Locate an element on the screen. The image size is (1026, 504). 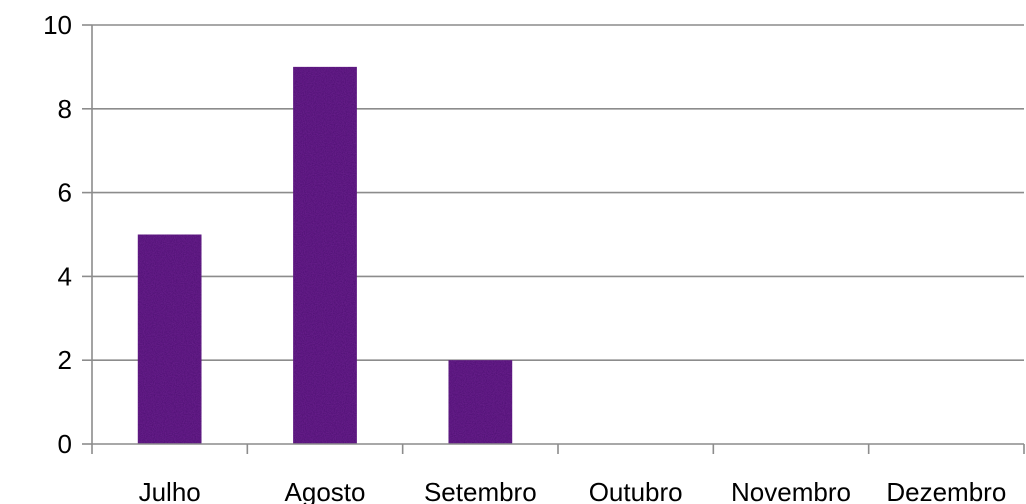
y-tick-label: 6 is located at coordinates (65, 193).